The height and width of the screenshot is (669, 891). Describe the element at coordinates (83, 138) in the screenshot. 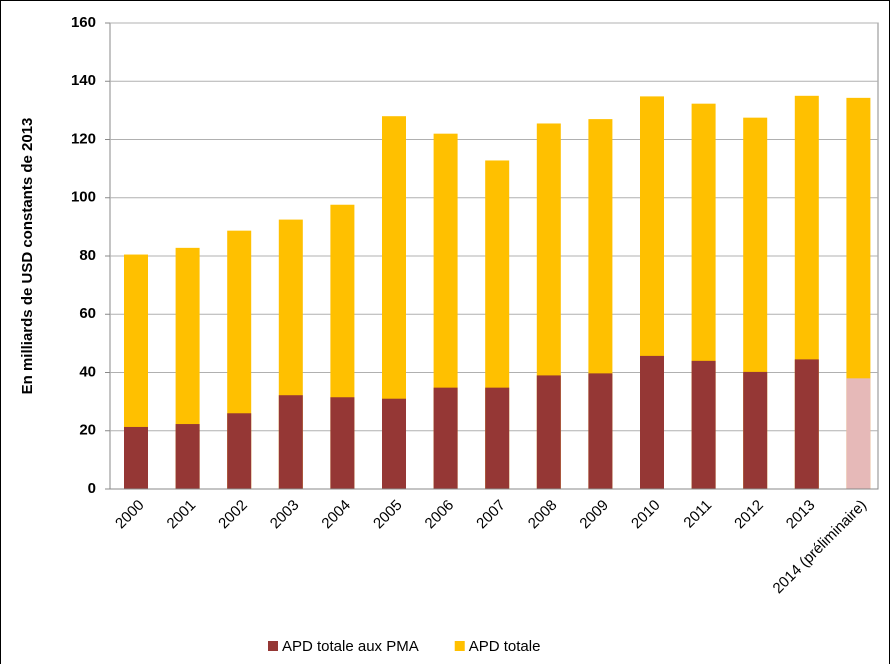

I see `y-tick-label: 120` at that location.